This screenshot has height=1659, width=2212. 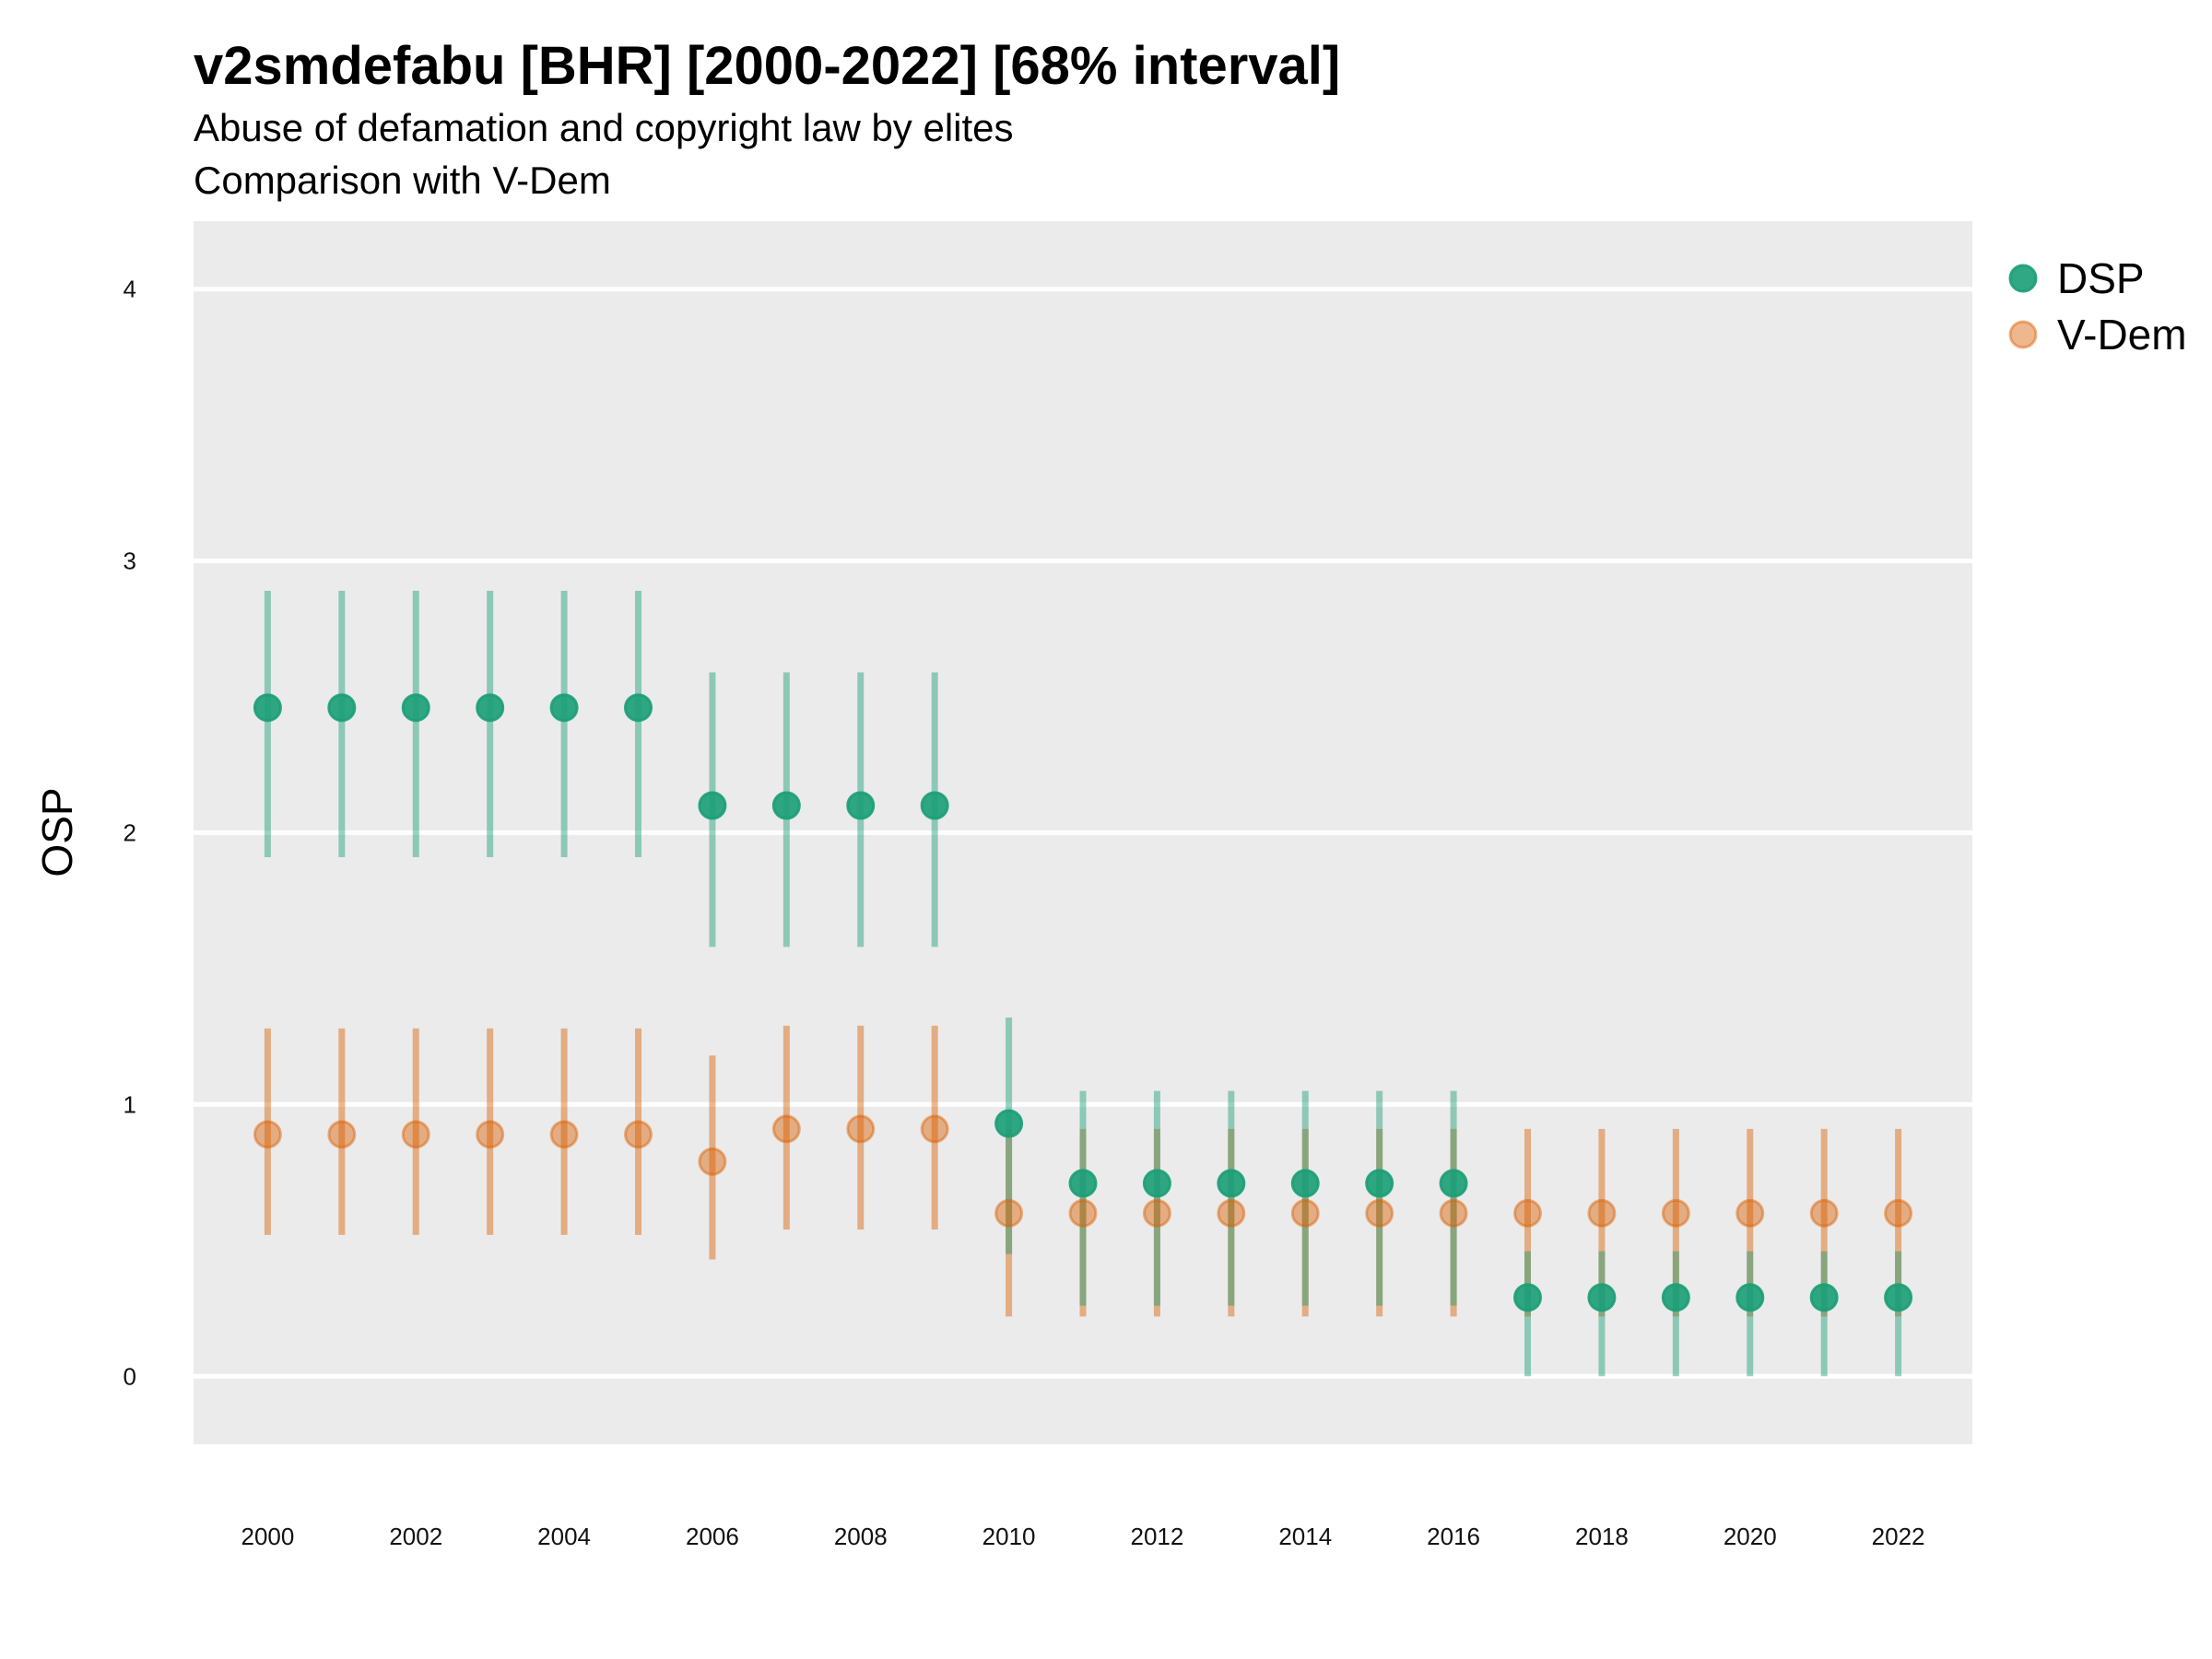 I want to click on y-axis-ticks: 0 1 2 3 4, so click(x=130, y=833).